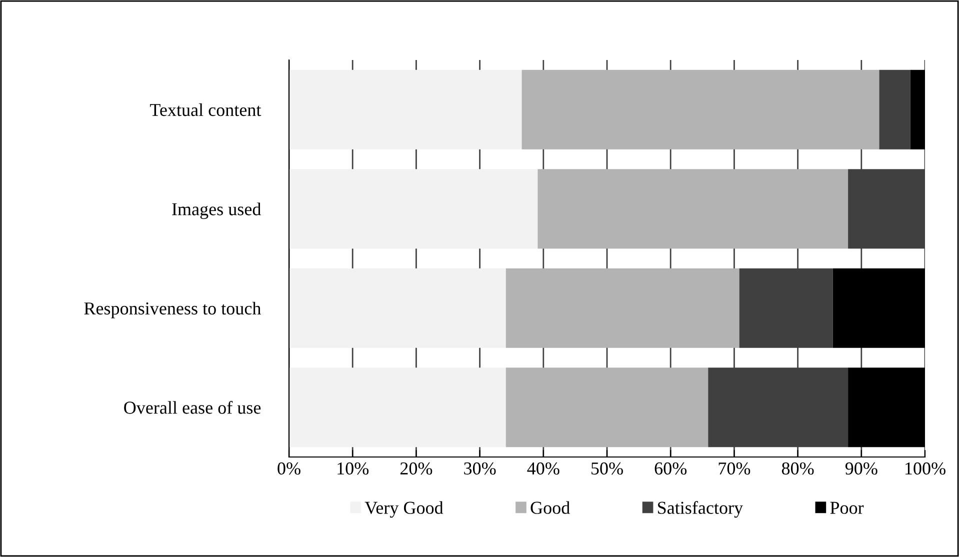 This screenshot has width=959, height=557. What do you see at coordinates (926, 468) in the screenshot?
I see `x-tick-label: 100%` at bounding box center [926, 468].